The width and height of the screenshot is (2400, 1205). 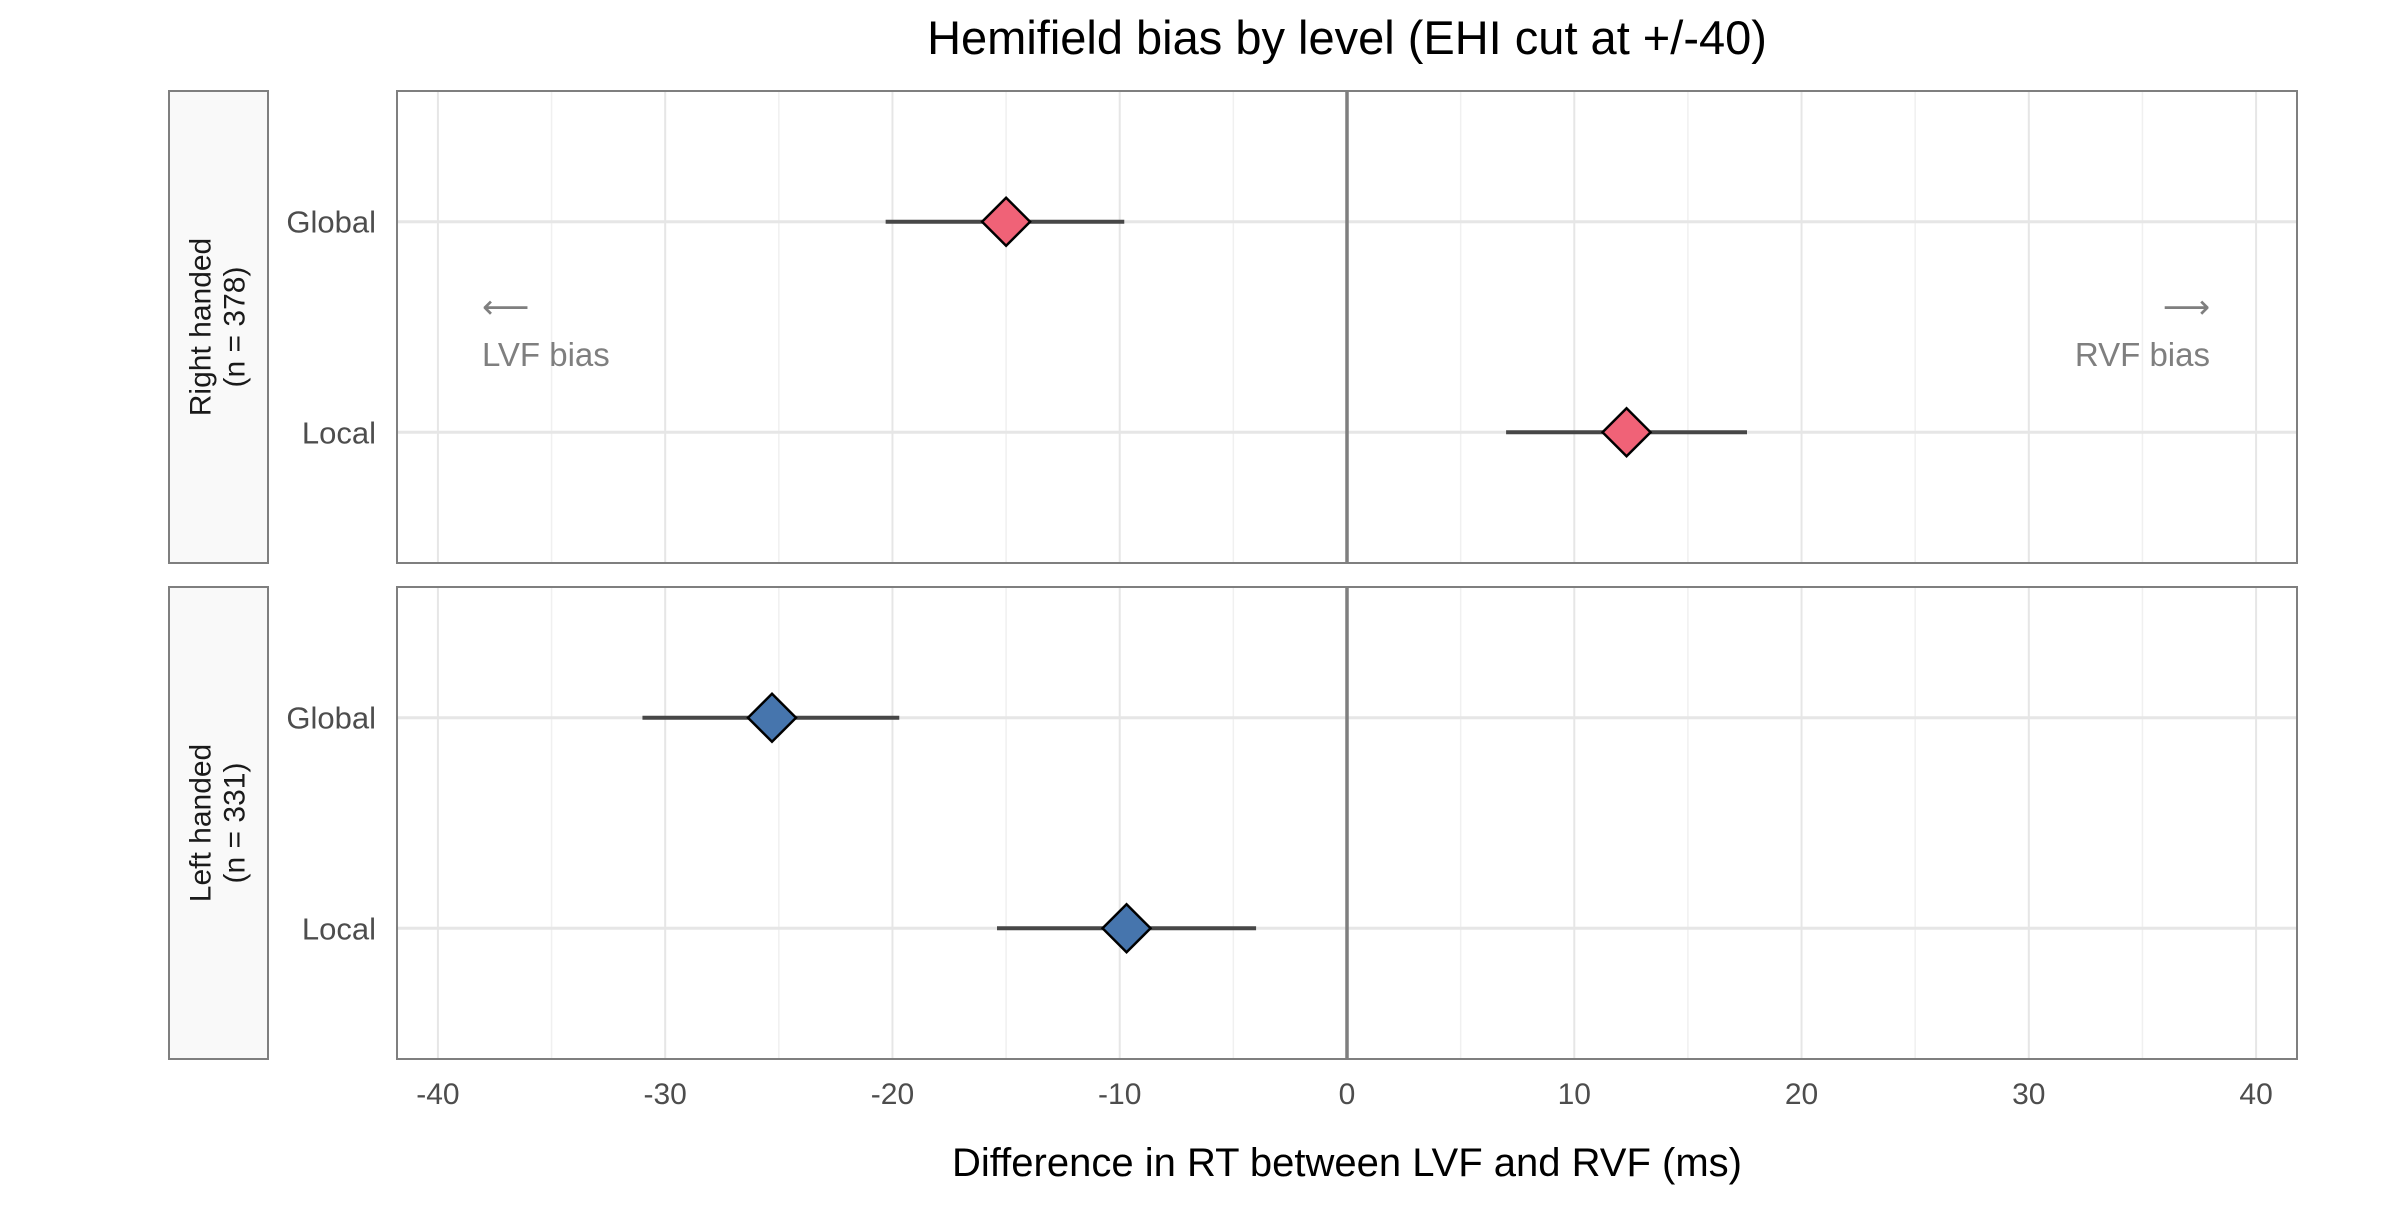 What do you see at coordinates (201, 823) in the screenshot?
I see `facet-strip-label-line1: Left handed` at bounding box center [201, 823].